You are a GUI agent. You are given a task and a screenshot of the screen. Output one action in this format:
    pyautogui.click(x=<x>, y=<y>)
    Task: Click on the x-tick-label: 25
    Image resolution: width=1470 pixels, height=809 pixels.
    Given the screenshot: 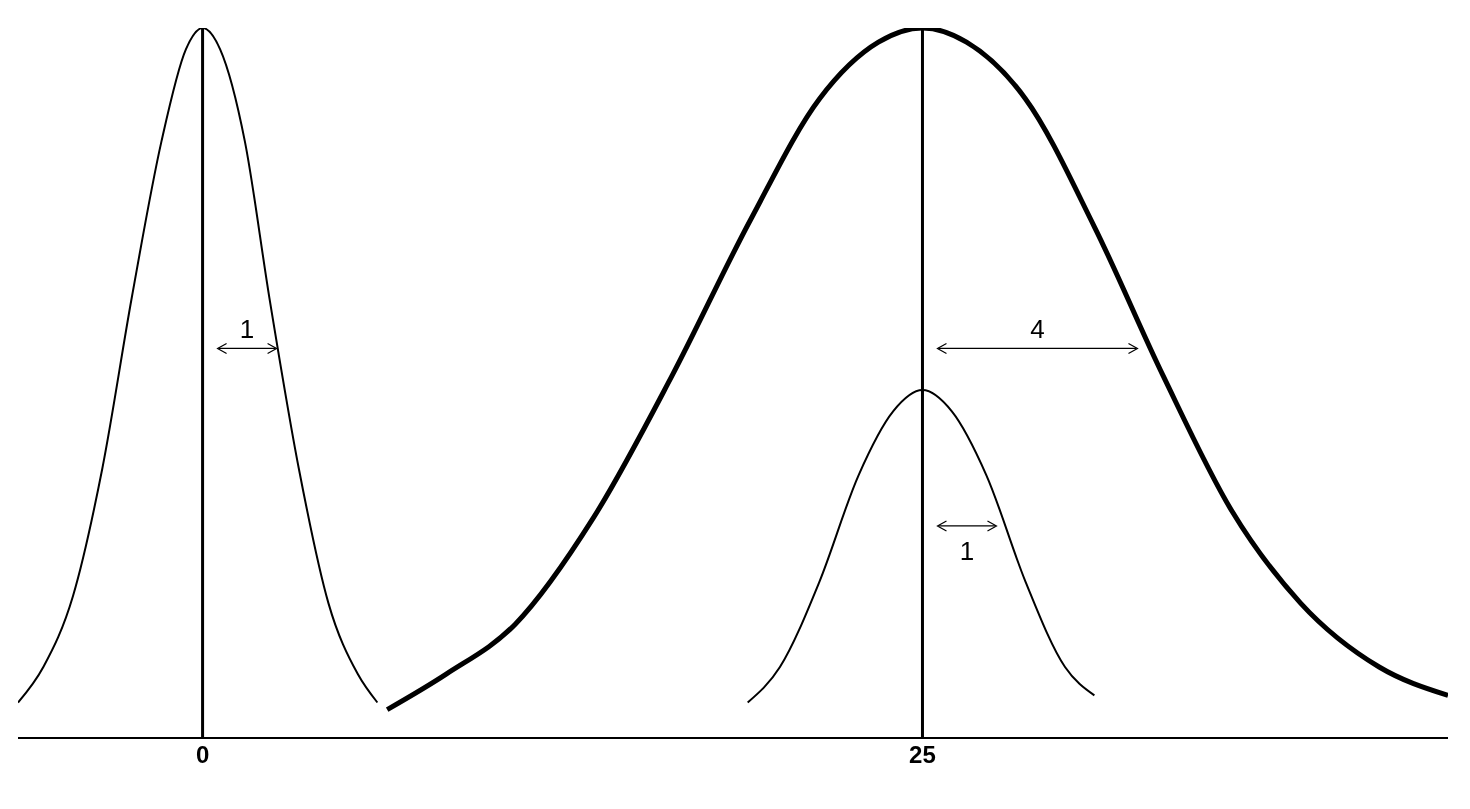 What is the action you would take?
    pyautogui.click(x=922, y=755)
    